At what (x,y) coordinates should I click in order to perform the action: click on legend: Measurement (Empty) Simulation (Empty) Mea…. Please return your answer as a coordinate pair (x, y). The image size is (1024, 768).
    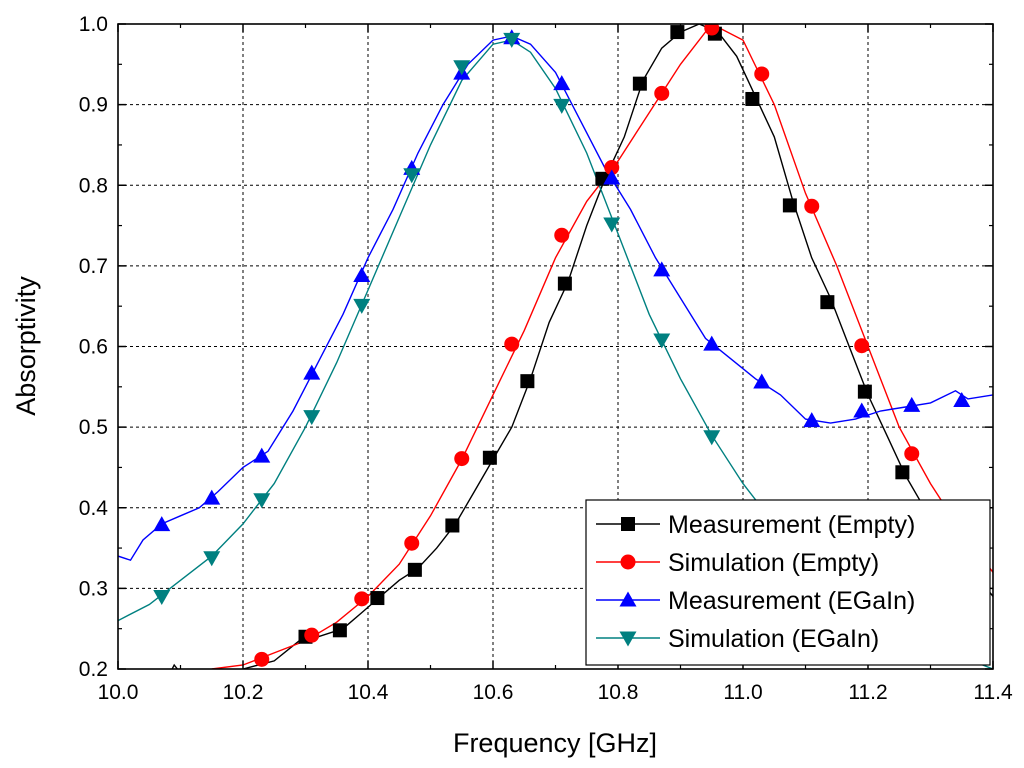
    Looking at the image, I should click on (788, 582).